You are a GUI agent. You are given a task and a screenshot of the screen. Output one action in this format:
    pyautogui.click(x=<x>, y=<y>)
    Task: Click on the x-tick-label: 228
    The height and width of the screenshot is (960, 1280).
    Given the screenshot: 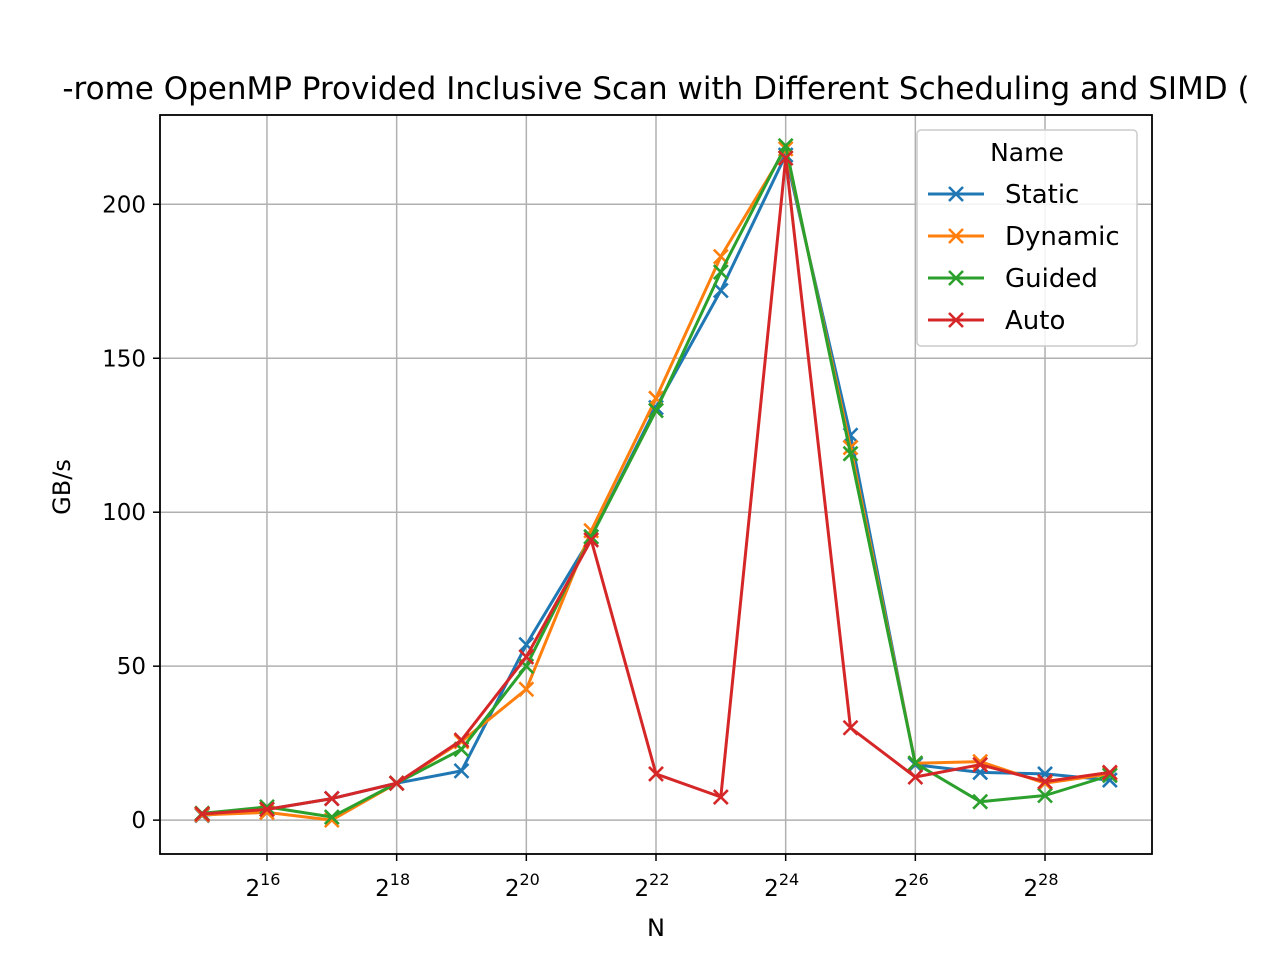 What is the action you would take?
    pyautogui.click(x=1041, y=886)
    